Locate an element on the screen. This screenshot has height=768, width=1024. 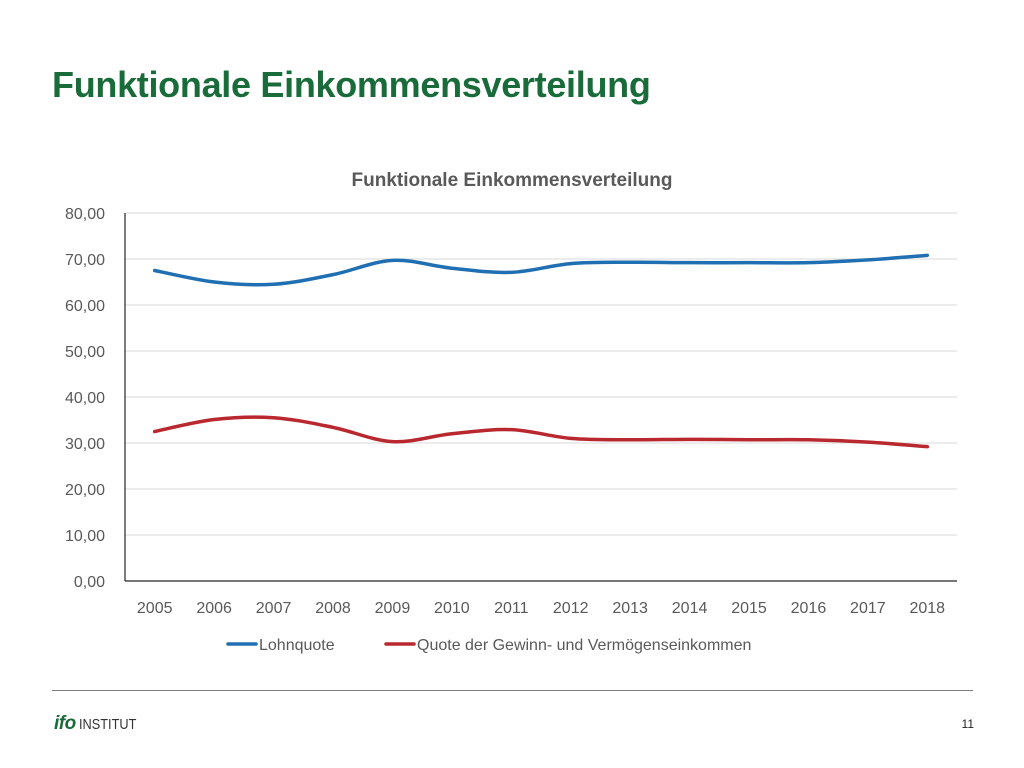
x-tick-label: 2007 is located at coordinates (274, 608).